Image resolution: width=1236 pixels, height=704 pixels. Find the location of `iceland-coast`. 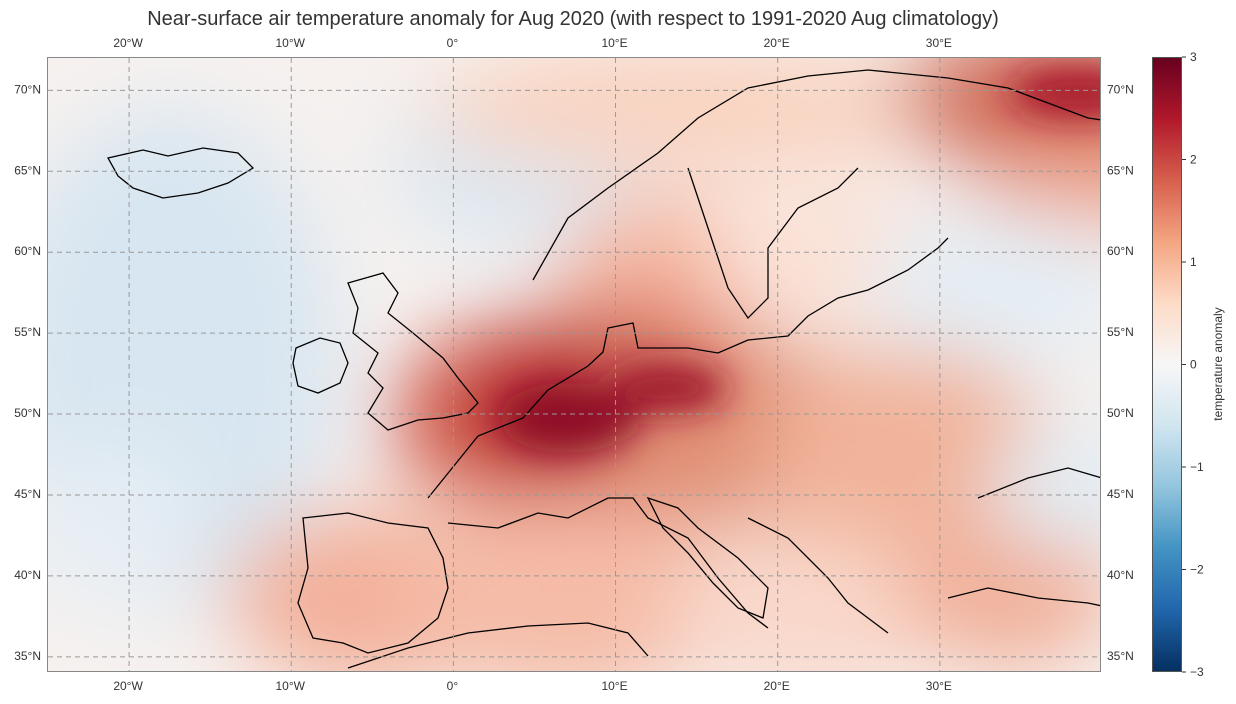

iceland-coast is located at coordinates (181, 173).